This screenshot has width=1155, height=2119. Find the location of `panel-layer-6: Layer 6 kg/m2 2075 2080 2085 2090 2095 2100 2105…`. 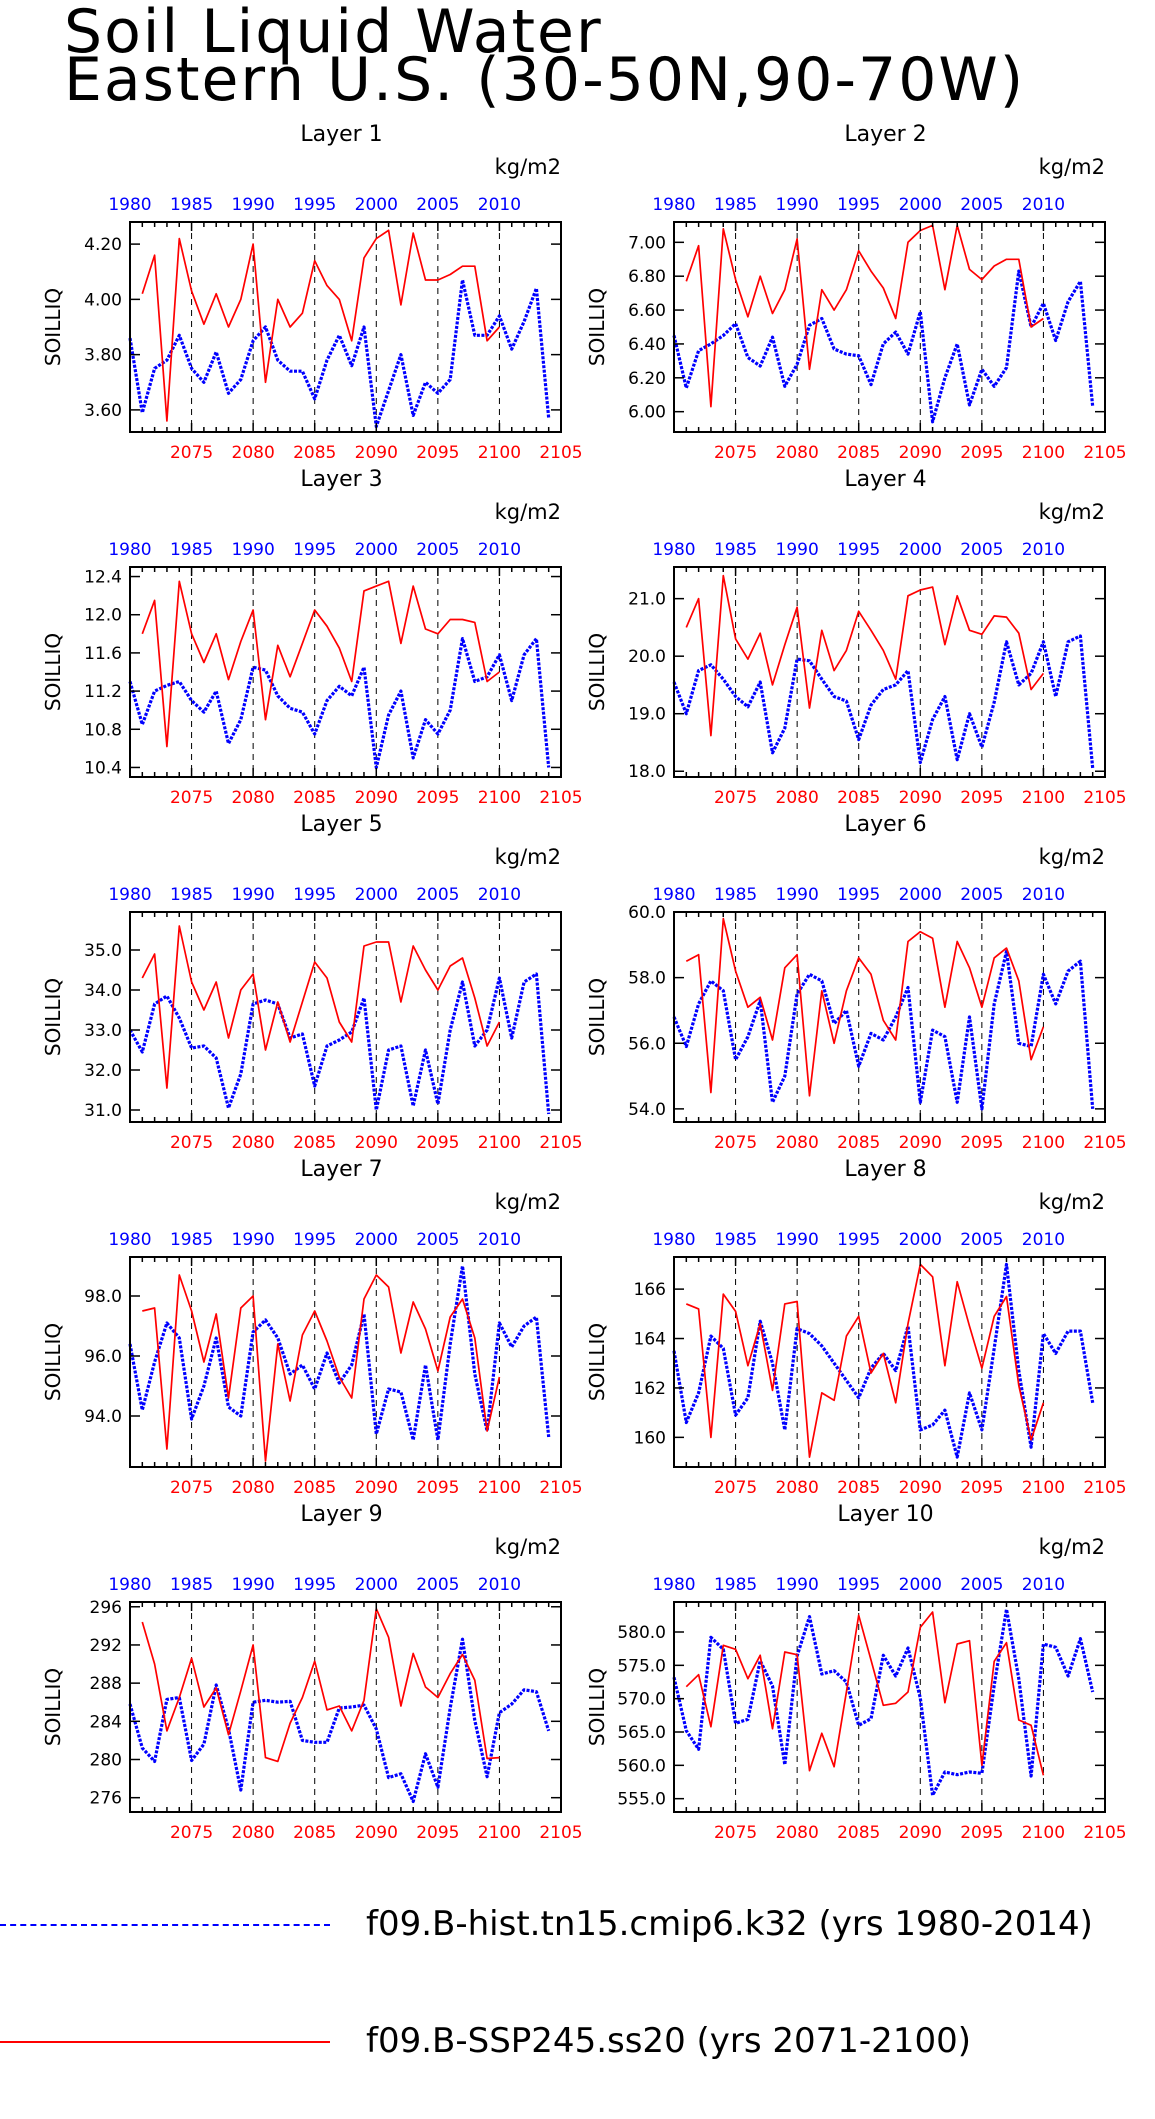

panel-layer-6: Layer 6 kg/m2 2075 2080 2085 2090 2095 2100 2105… is located at coordinates (856, 982).